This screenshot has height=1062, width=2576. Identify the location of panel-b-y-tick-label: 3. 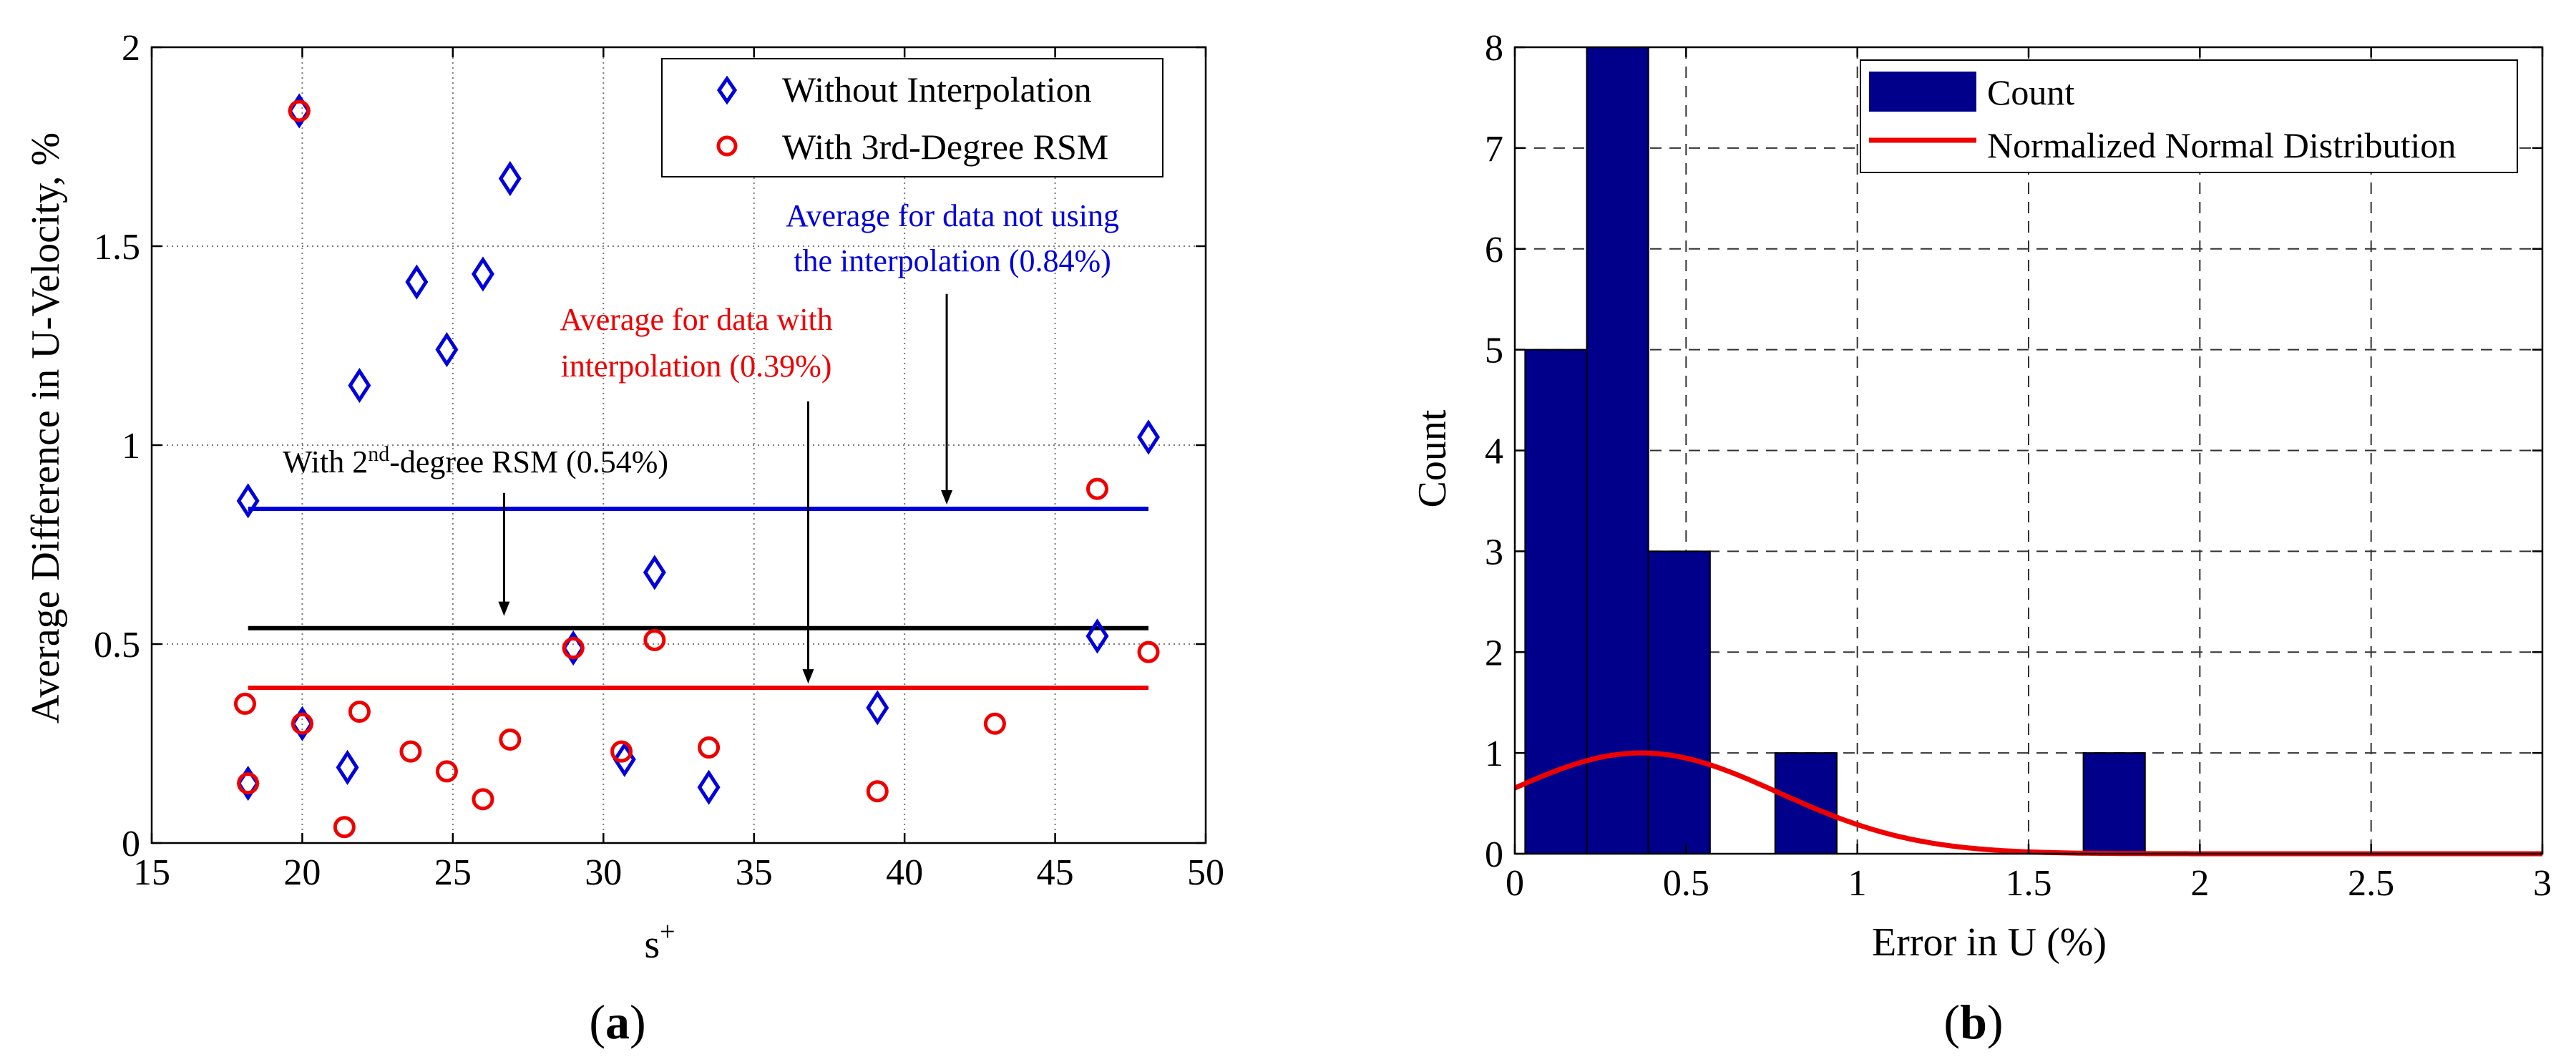
(1494, 552).